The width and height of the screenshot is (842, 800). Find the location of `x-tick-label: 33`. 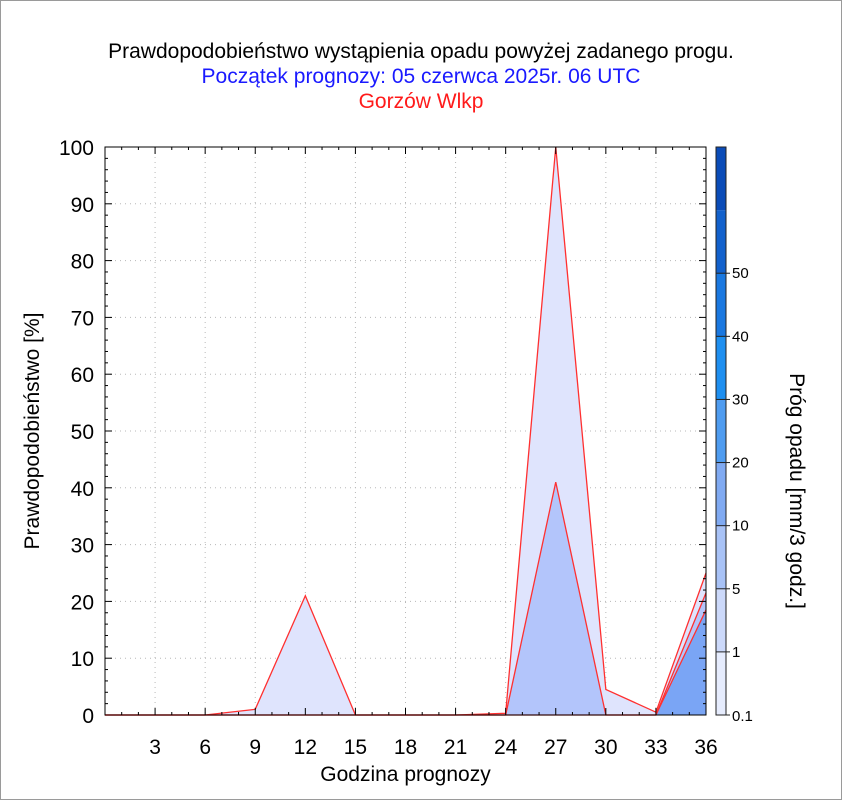

x-tick-label: 33 is located at coordinates (655, 747).